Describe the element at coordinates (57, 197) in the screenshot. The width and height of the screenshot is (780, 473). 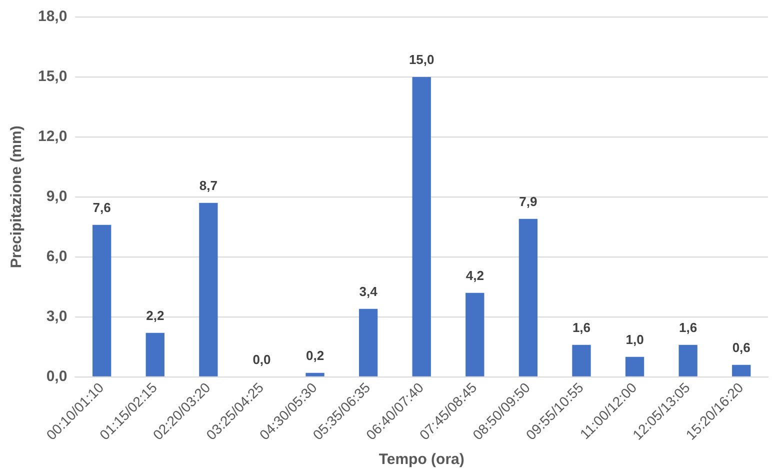
I see `y-tick-label: 9,0` at that location.